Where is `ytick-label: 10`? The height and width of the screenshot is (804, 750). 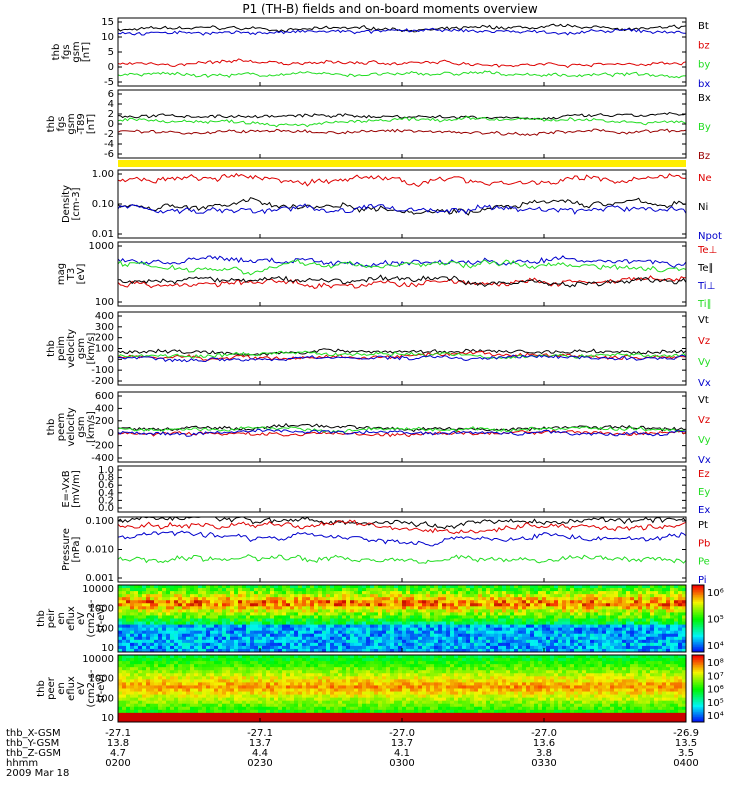
ytick-label: 10 is located at coordinates (107, 648).